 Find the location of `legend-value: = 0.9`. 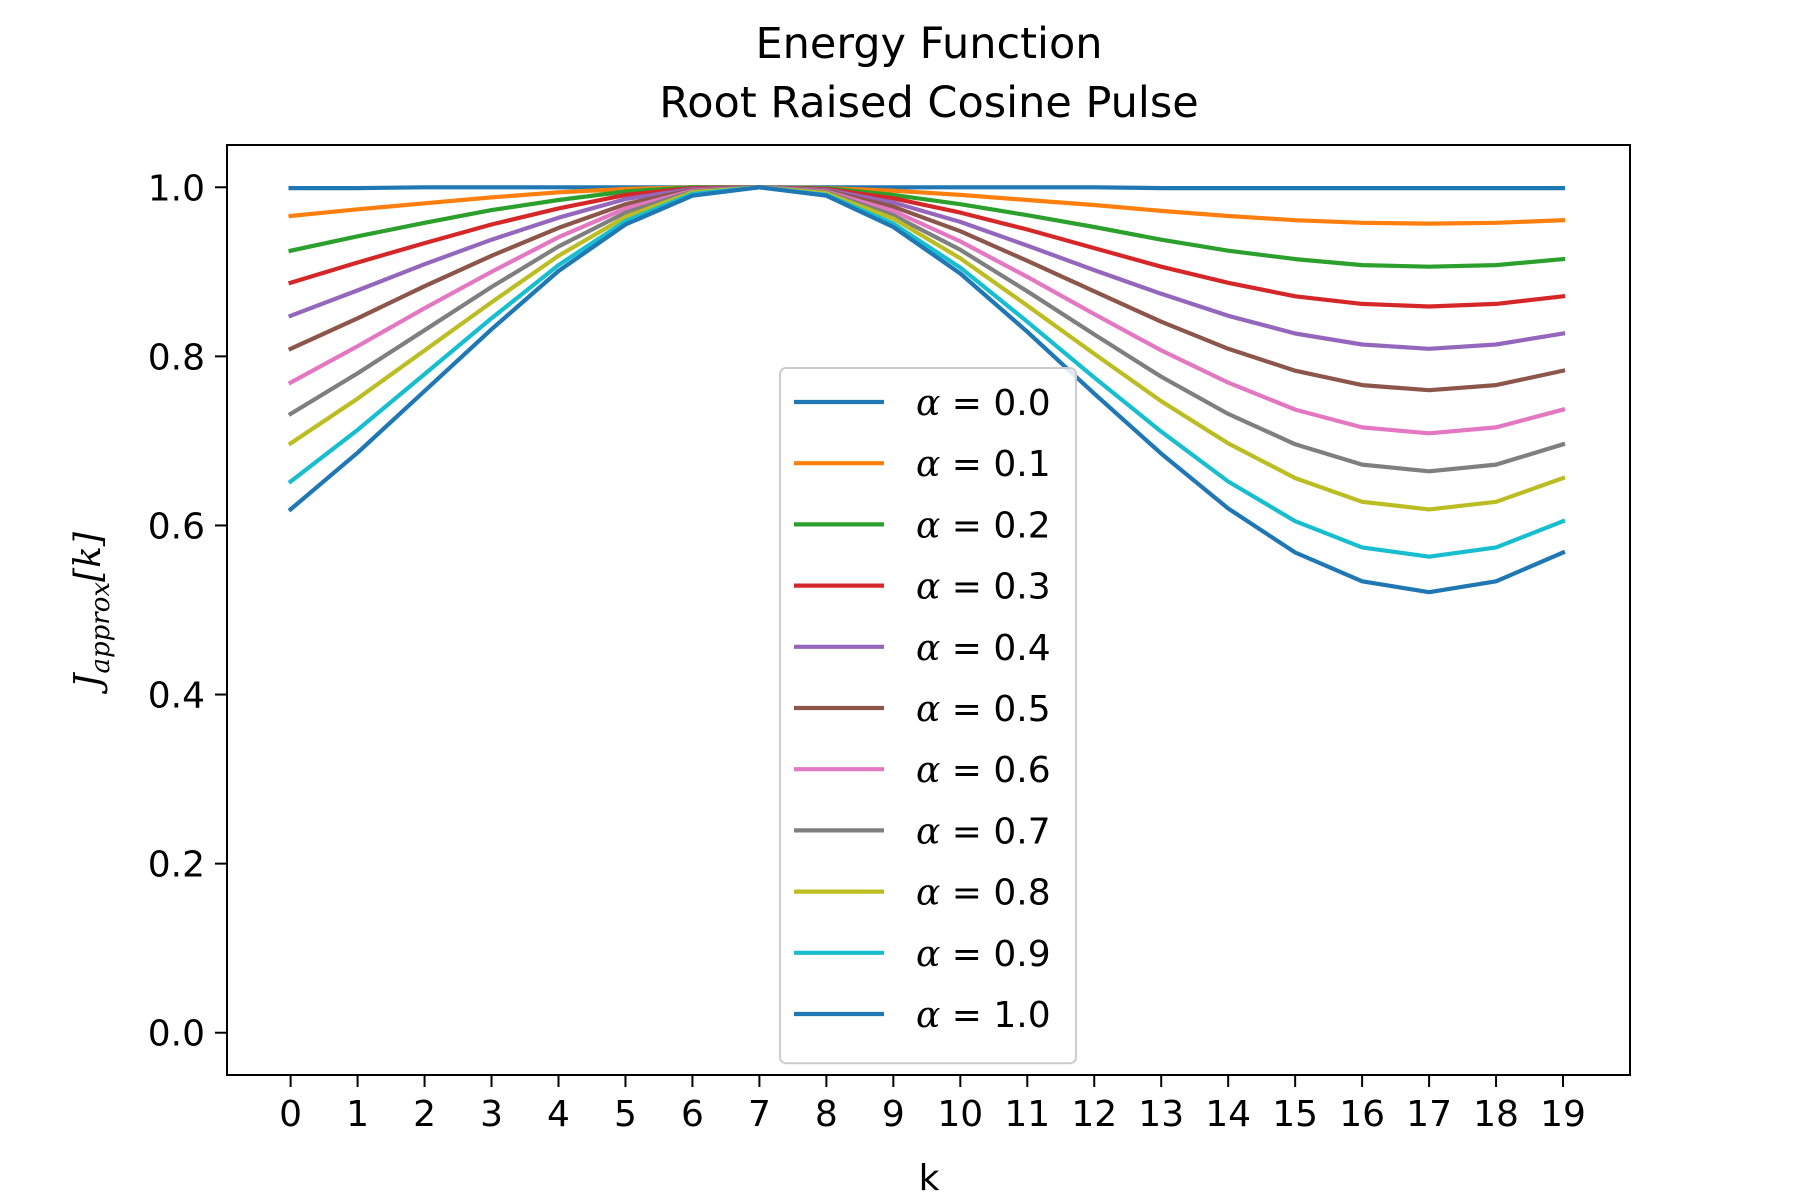

legend-value: = 0.9 is located at coordinates (995, 954).